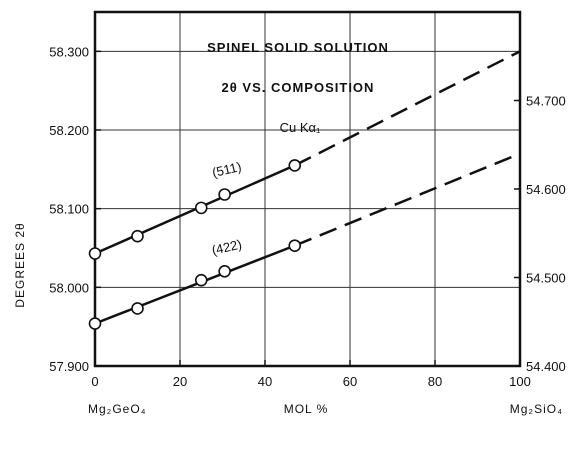  Describe the element at coordinates (69, 51) in the screenshot. I see `y-left-tick-label: 58.300` at that location.